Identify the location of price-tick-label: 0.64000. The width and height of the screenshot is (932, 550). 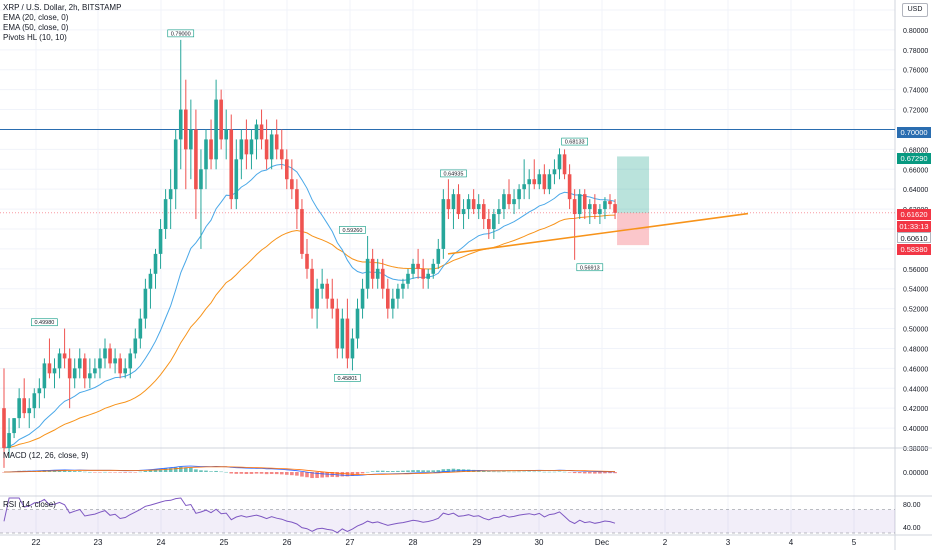
(915, 190).